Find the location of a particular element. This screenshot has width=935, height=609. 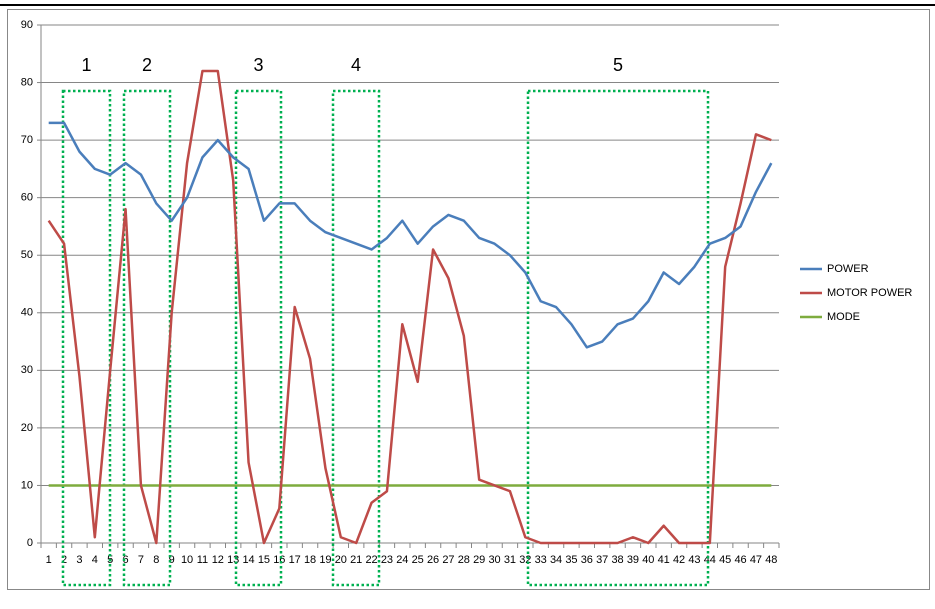

x-tick-label: 8 is located at coordinates (156, 560).